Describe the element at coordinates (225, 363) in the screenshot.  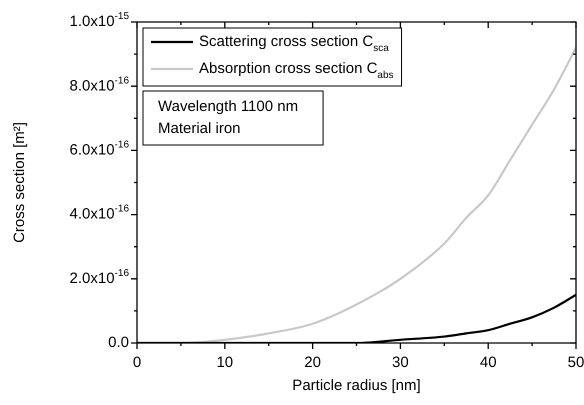
I see `x-tick-label: 10` at that location.